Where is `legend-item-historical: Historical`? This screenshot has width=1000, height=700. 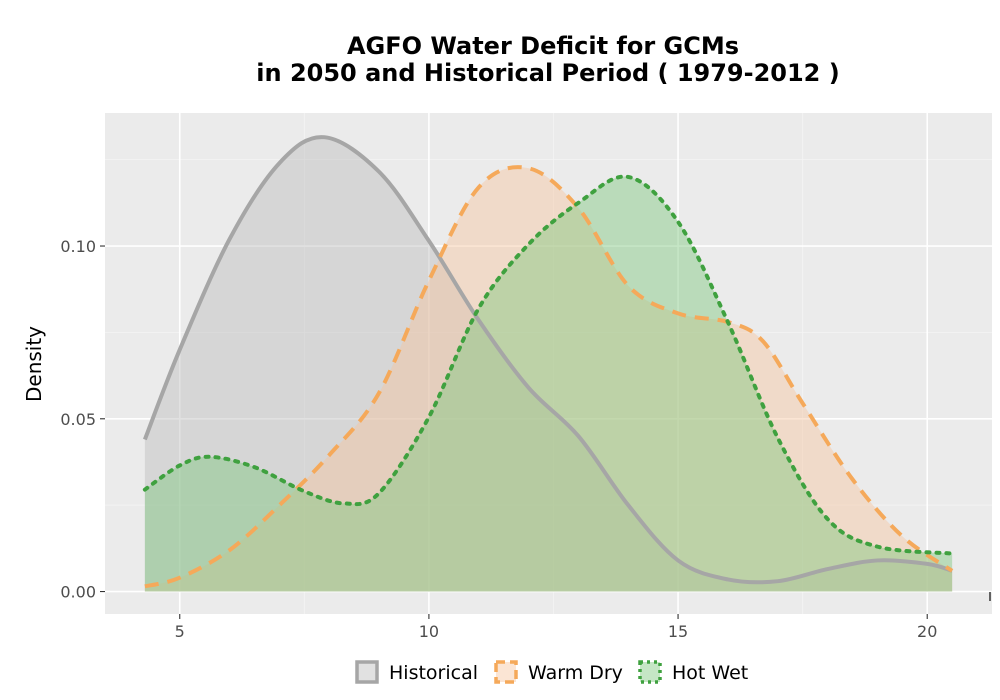
legend-item-historical: Historical is located at coordinates (416, 672).